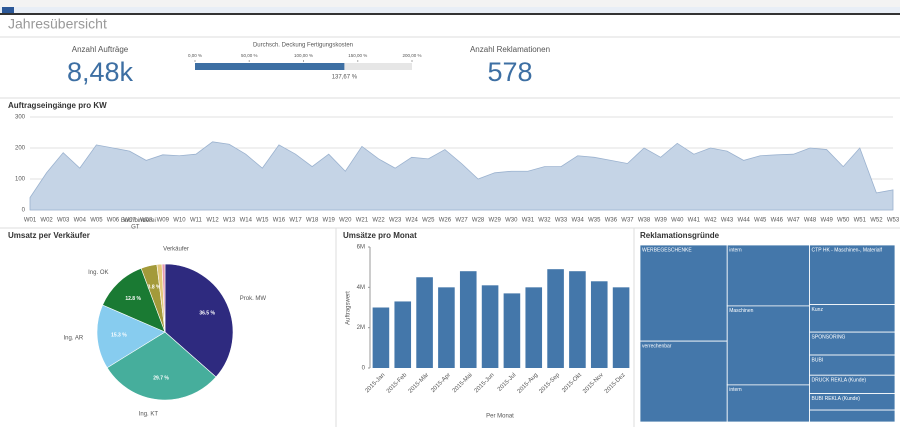 This screenshot has height=427, width=900. What do you see at coordinates (246, 221) in the screenshot?
I see `x-tick-label: W14` at bounding box center [246, 221].